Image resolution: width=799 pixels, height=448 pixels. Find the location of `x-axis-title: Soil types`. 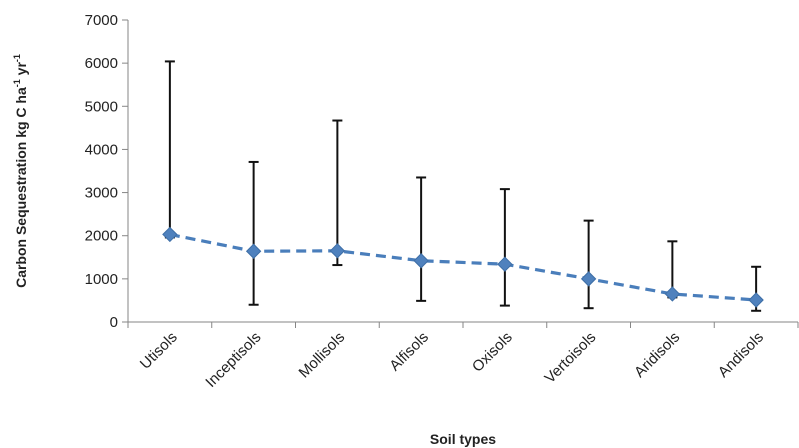

x-axis-title: Soil types is located at coordinates (463, 439).